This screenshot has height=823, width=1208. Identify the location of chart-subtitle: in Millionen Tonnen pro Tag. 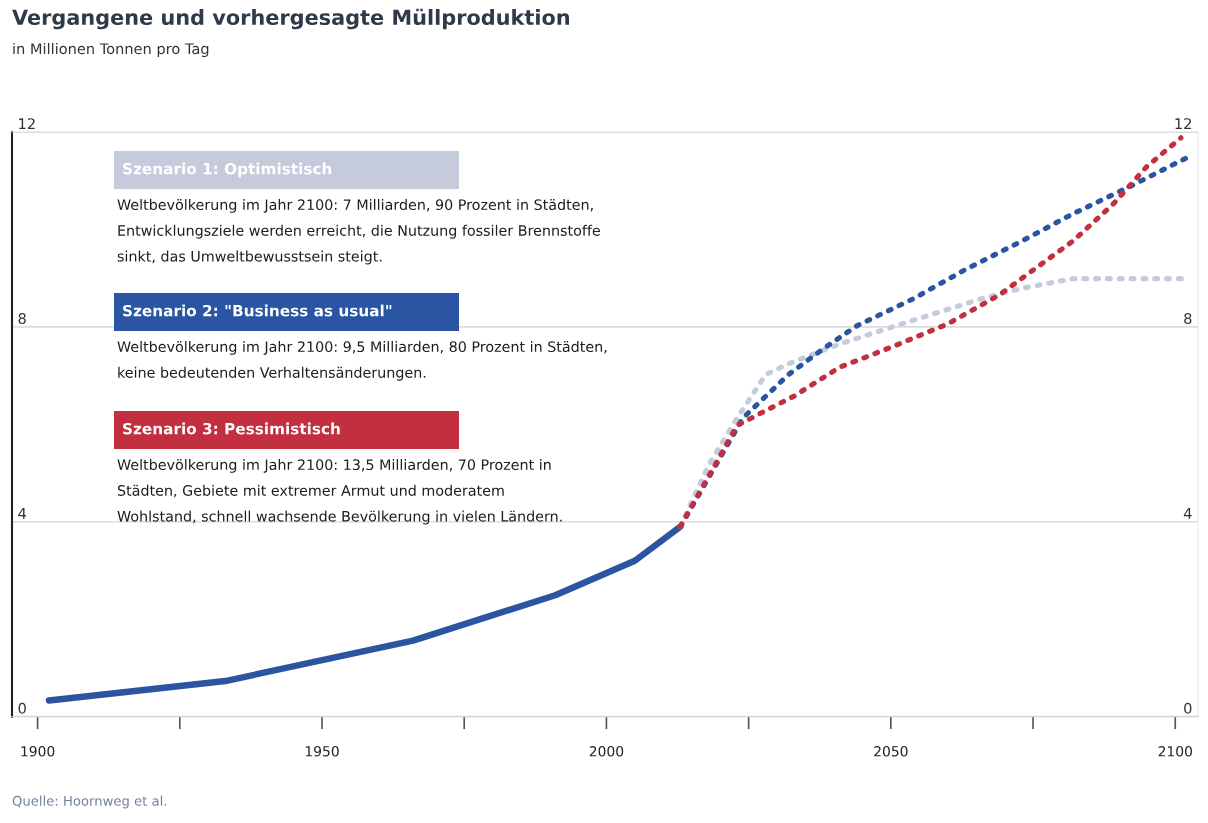
(111, 50).